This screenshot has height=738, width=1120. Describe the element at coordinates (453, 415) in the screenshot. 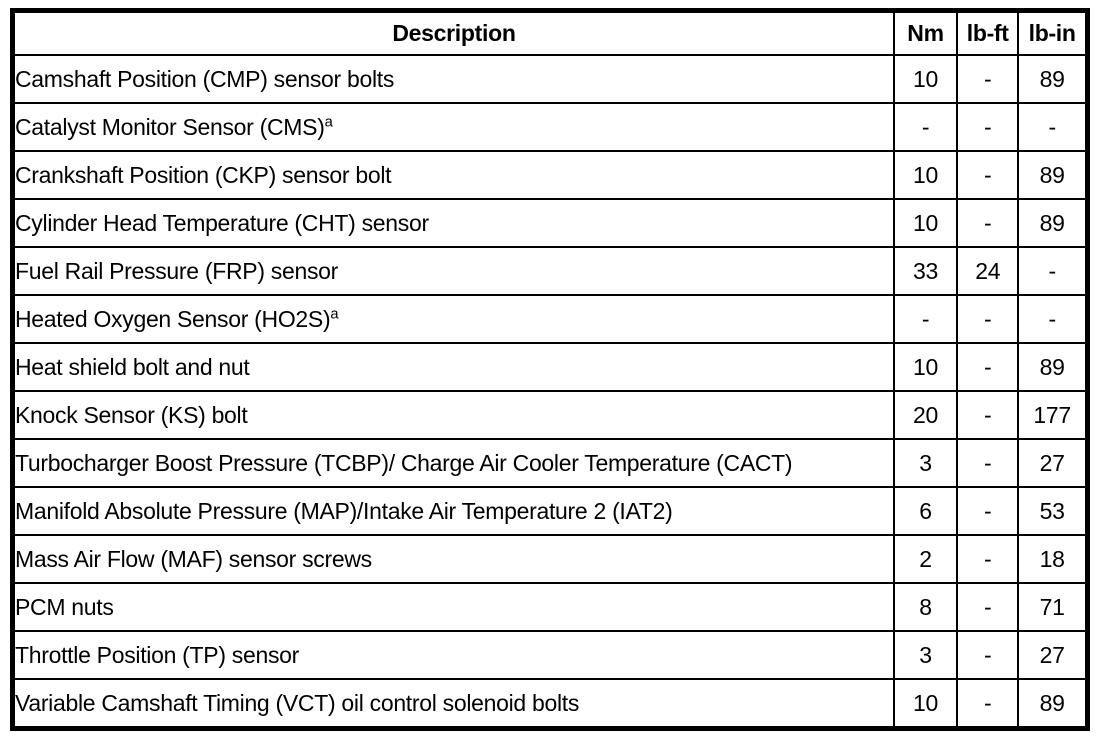

I see `cell-description: Knock Sensor (KS) bolt` at that location.